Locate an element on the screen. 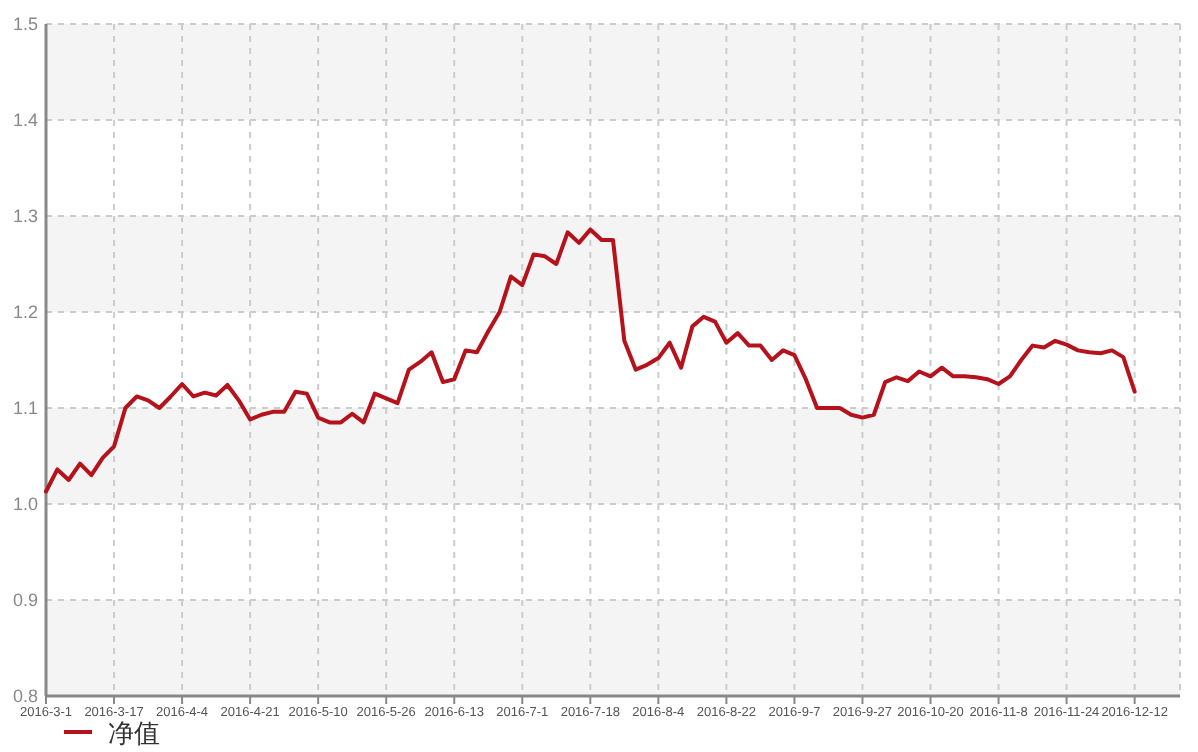 Image resolution: width=1198 pixels, height=752 pixels. y-tick-label: 1.5 is located at coordinates (25, 24).